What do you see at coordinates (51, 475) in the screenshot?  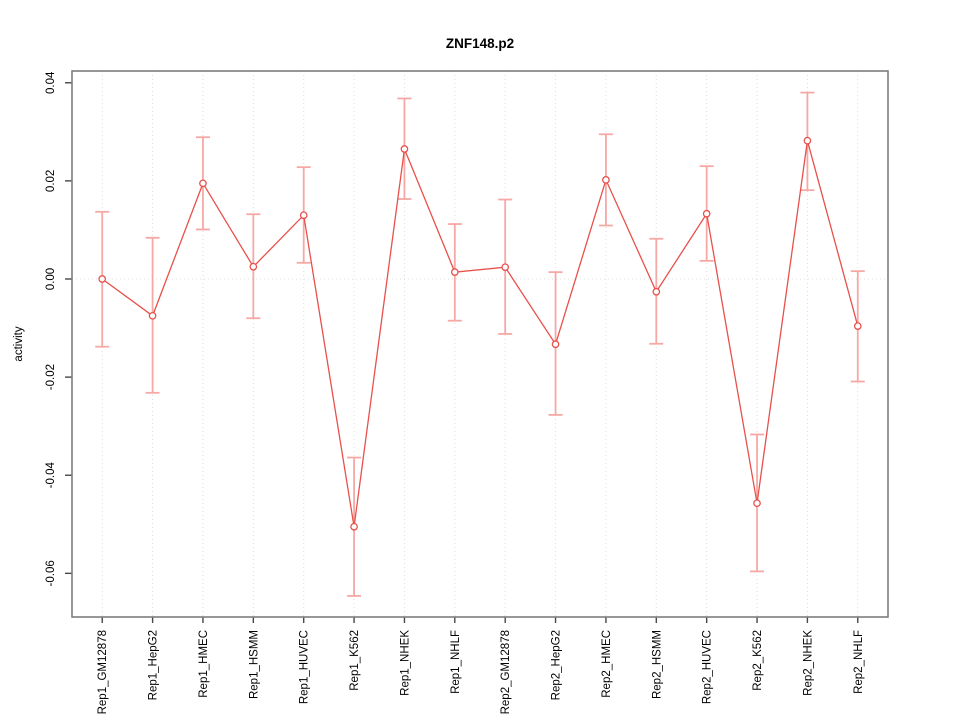 I see `y-tick-label: -0.04` at bounding box center [51, 475].